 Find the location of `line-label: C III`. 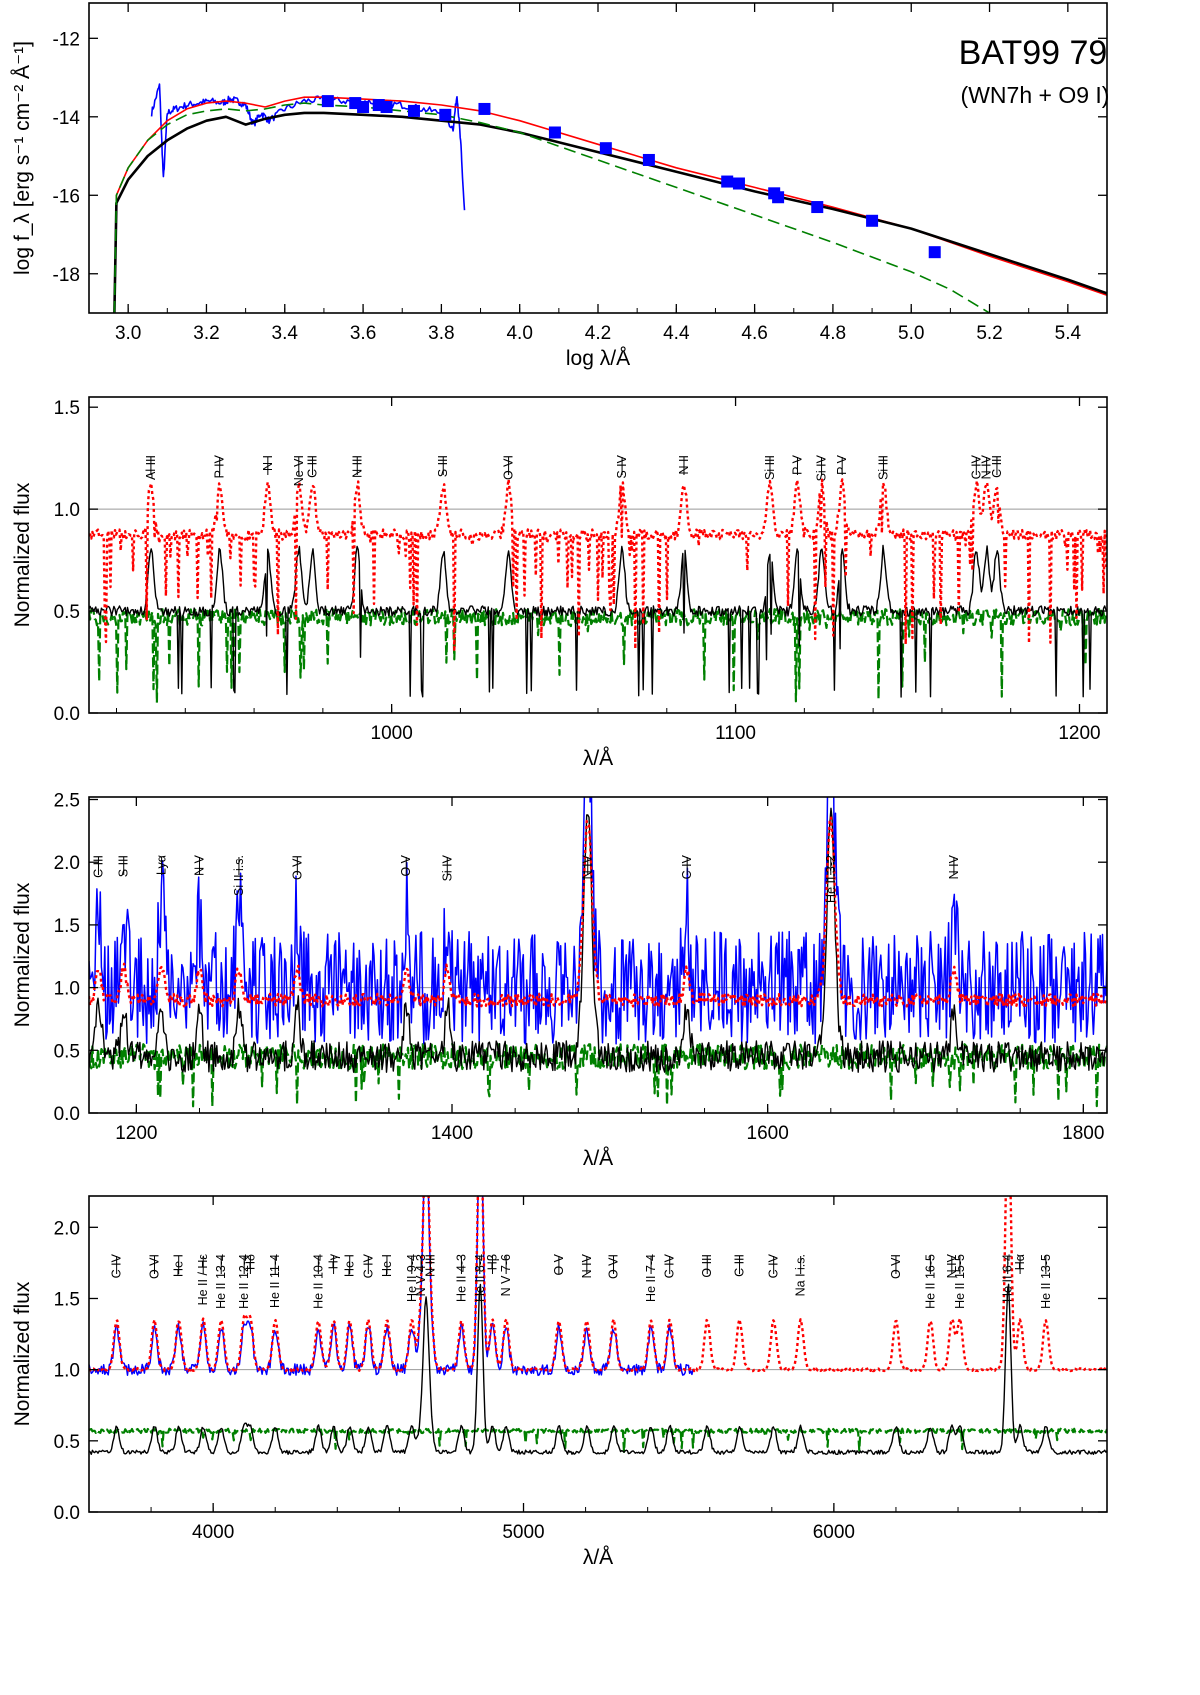

line-label: C III is located at coordinates (997, 466).